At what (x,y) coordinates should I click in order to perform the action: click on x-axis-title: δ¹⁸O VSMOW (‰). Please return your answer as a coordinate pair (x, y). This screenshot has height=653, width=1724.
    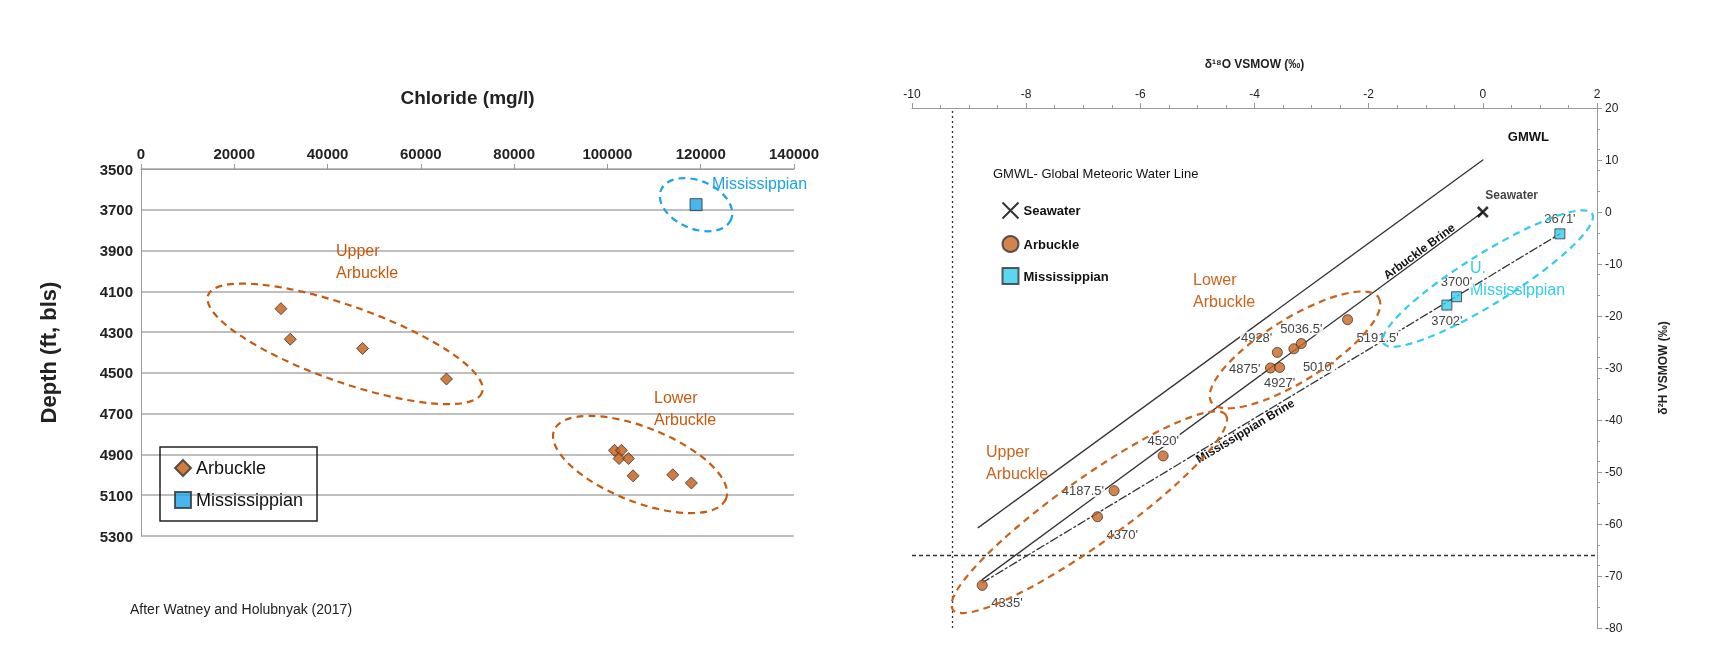
    Looking at the image, I should click on (1254, 64).